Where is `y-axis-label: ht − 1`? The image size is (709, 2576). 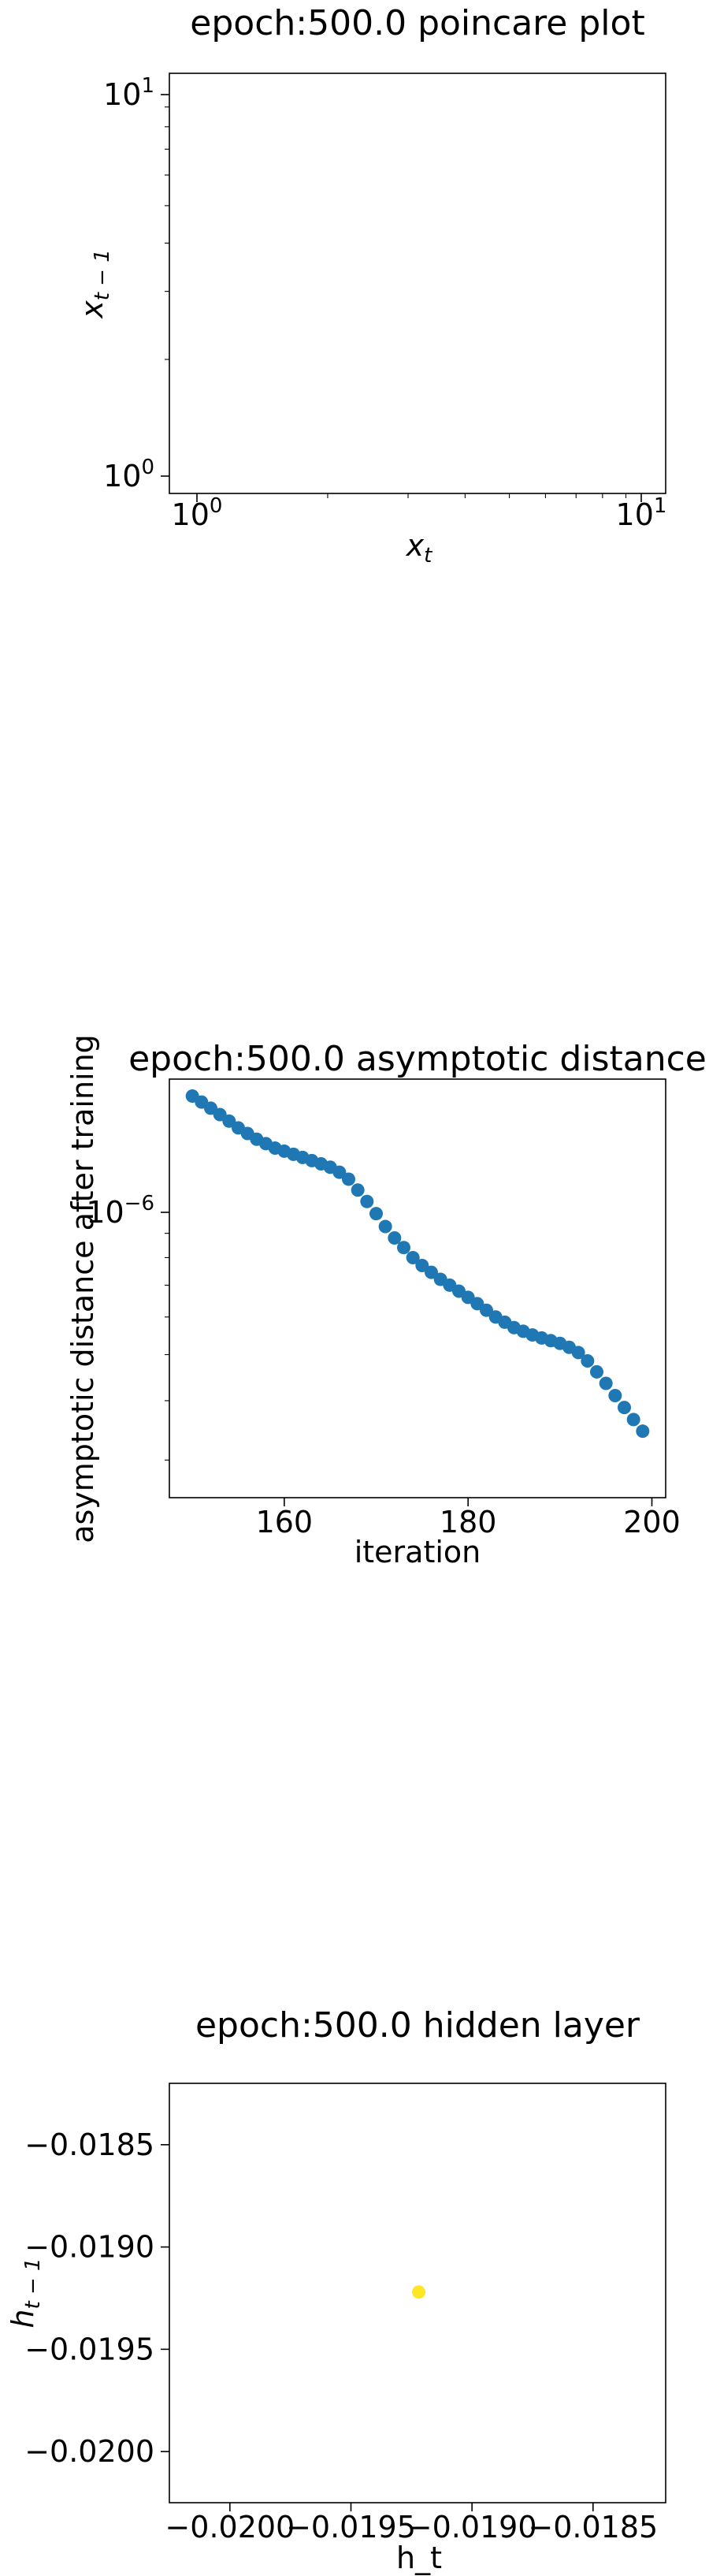 y-axis-label: ht − 1 is located at coordinates (25, 2293).